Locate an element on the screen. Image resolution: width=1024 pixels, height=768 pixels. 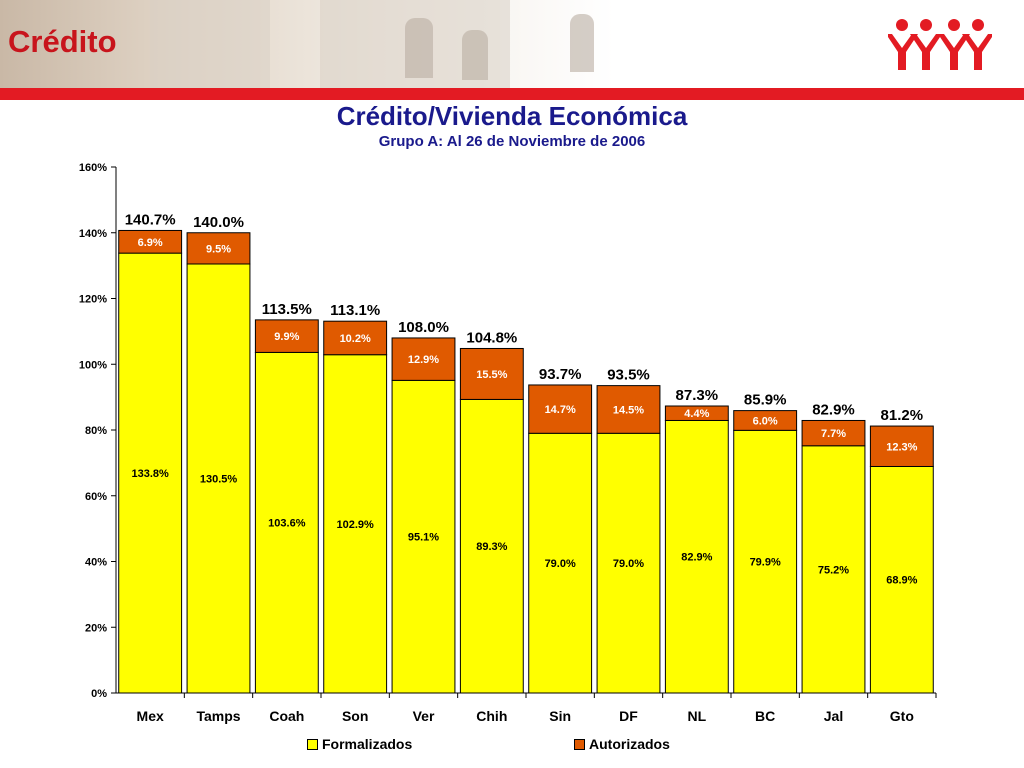
data-label-autorizados: 12.3% is located at coordinates (901, 447).